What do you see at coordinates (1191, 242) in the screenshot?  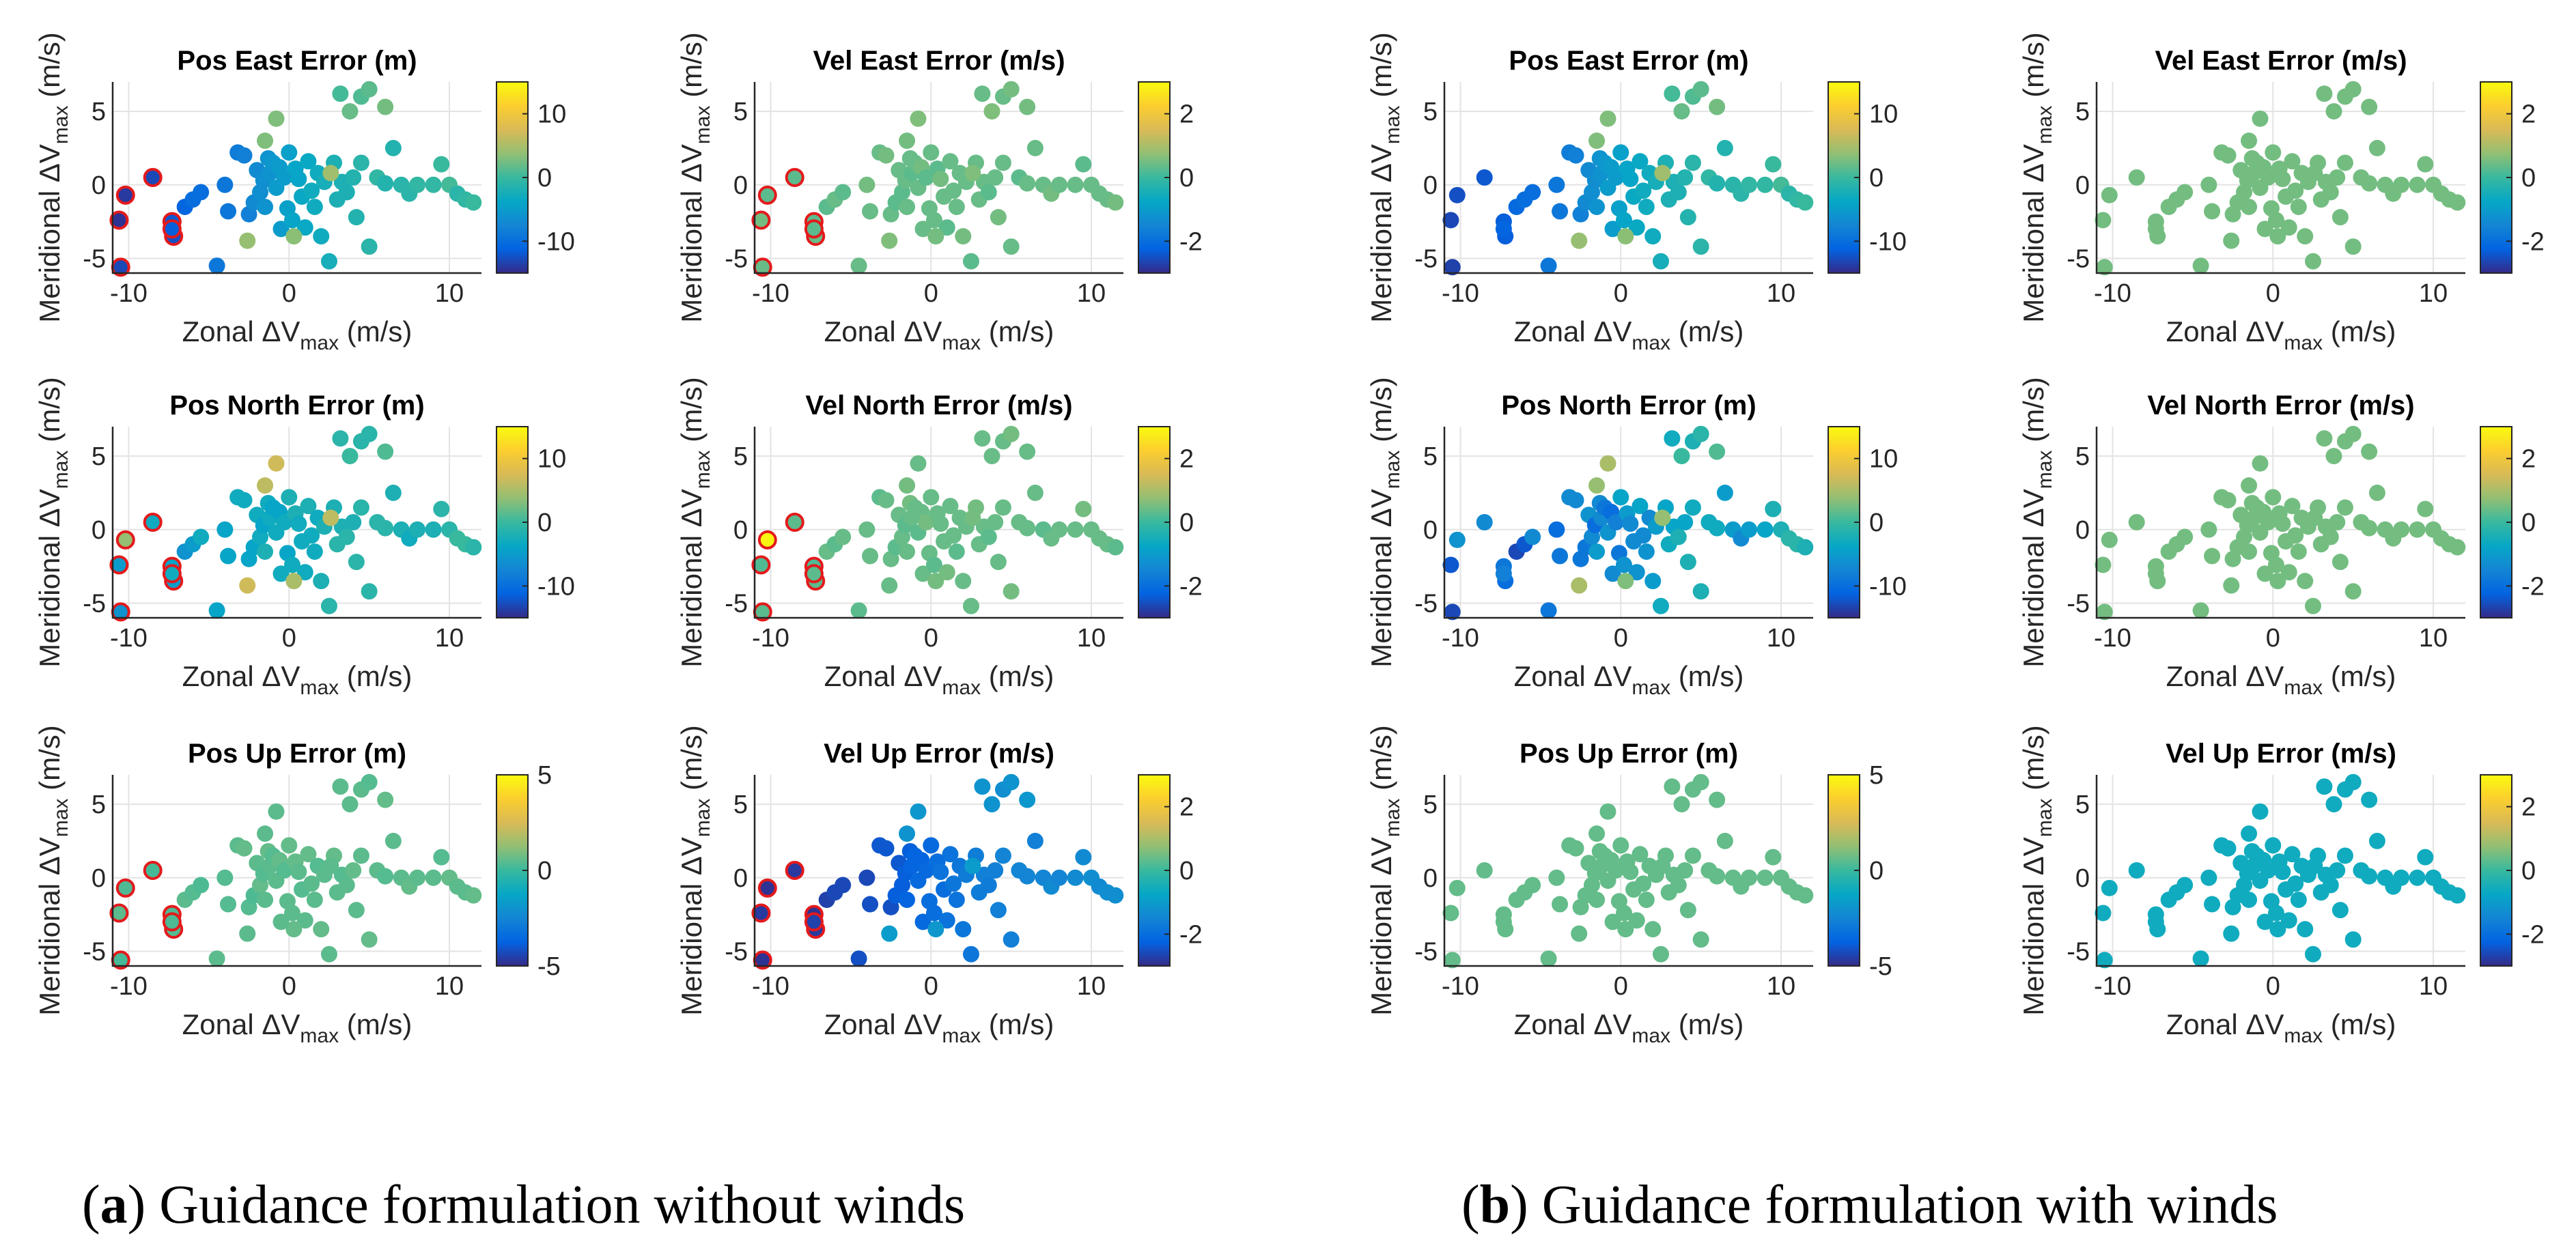 I see `colorbar-tick-label: -2` at bounding box center [1191, 242].